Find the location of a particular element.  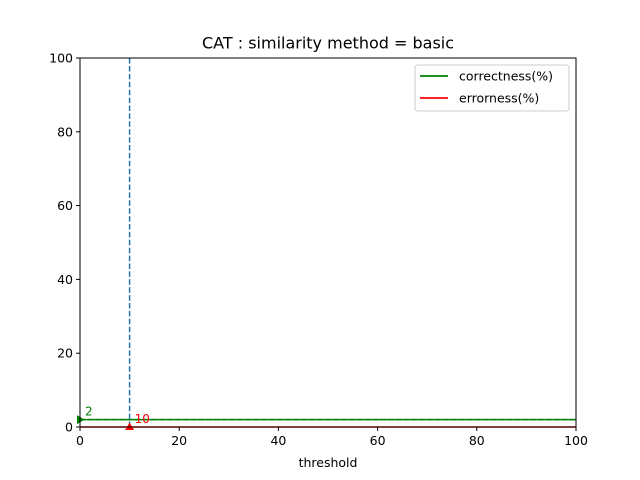

x-tick-label: 80 is located at coordinates (477, 440).